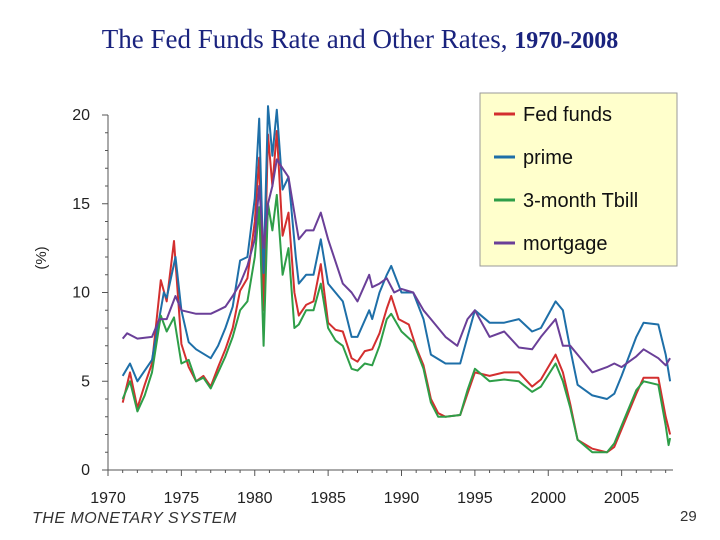 Image resolution: width=720 pixels, height=540 pixels. Describe the element at coordinates (566, 41) in the screenshot. I see `title-years: 1970-2008` at that location.